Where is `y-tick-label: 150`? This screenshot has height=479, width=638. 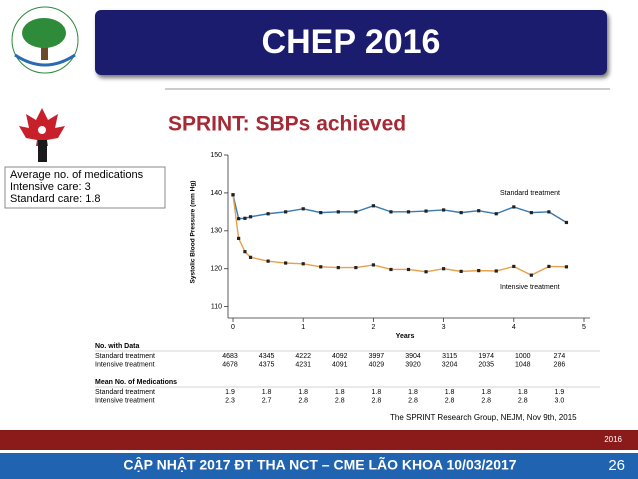 y-tick-label: 150 is located at coordinates (216, 155).